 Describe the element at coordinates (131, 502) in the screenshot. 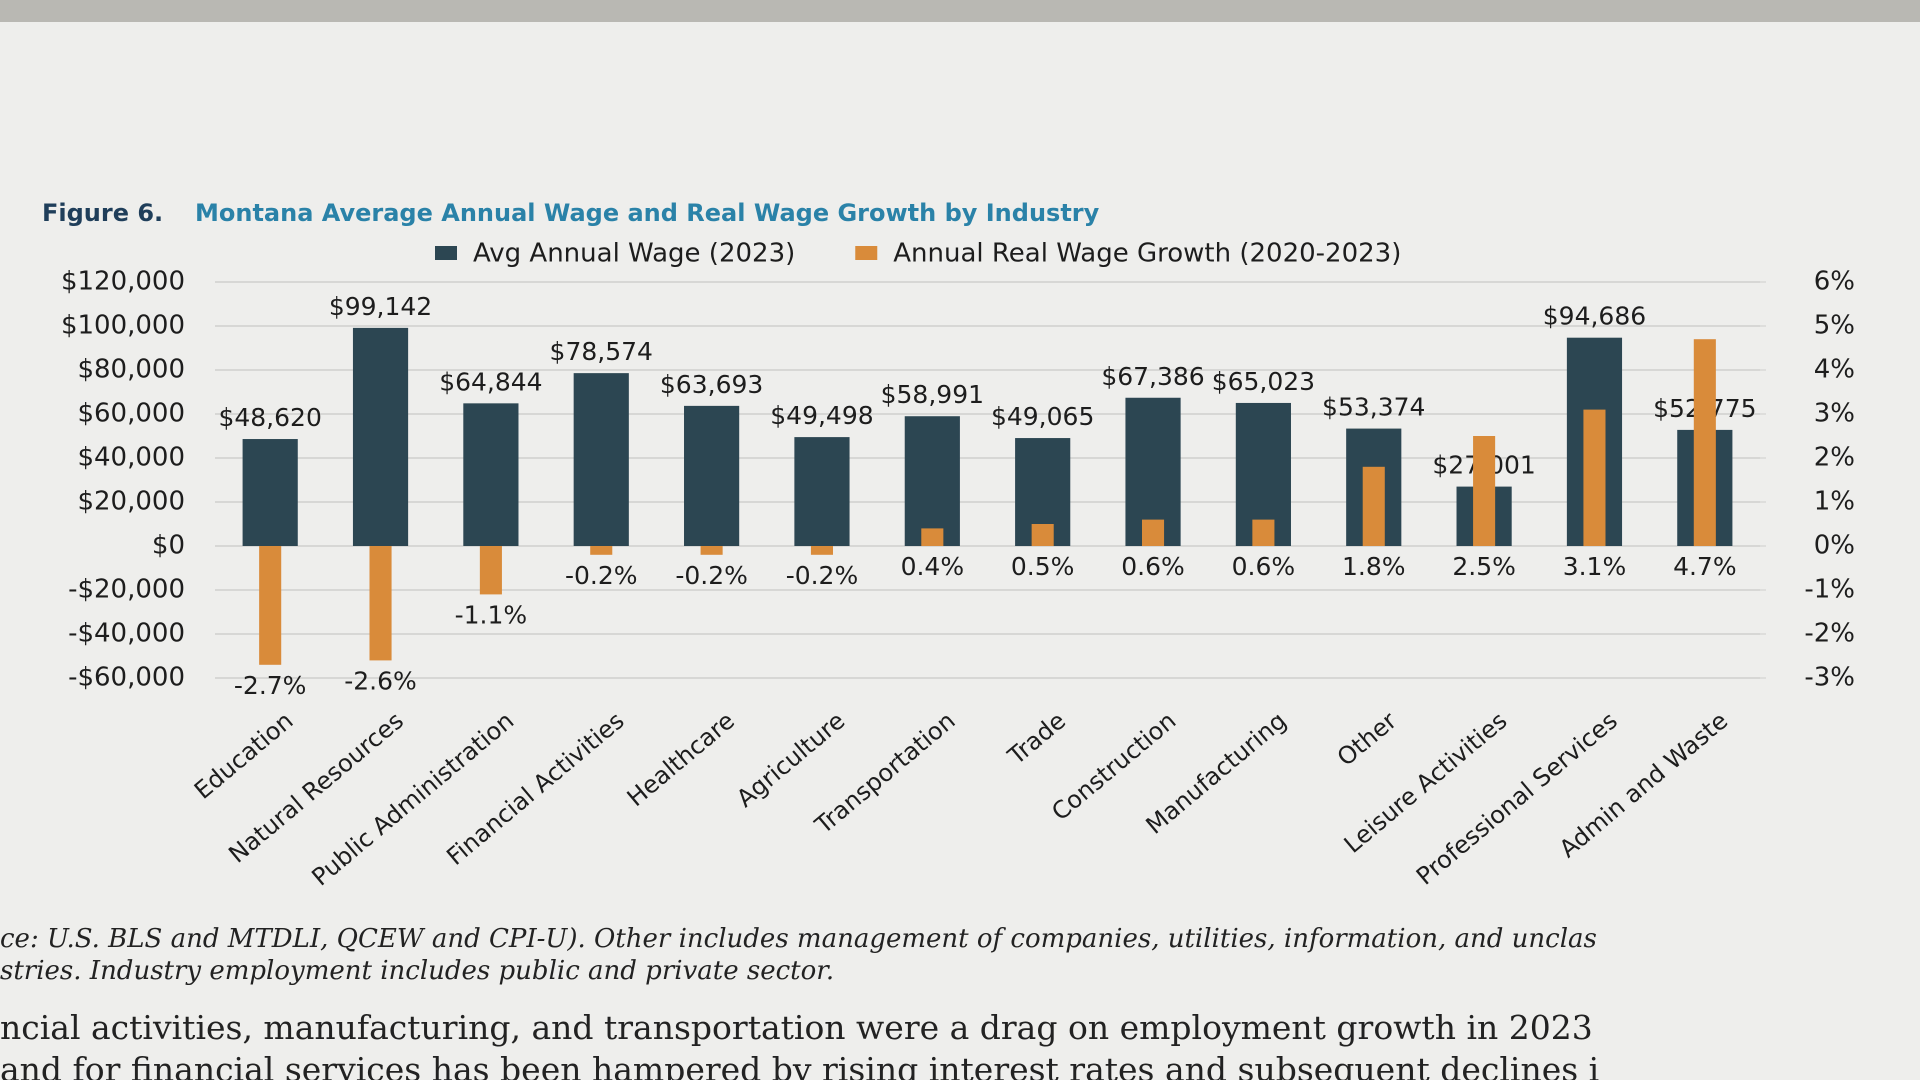

I see `y-tick-label: $20,000` at that location.